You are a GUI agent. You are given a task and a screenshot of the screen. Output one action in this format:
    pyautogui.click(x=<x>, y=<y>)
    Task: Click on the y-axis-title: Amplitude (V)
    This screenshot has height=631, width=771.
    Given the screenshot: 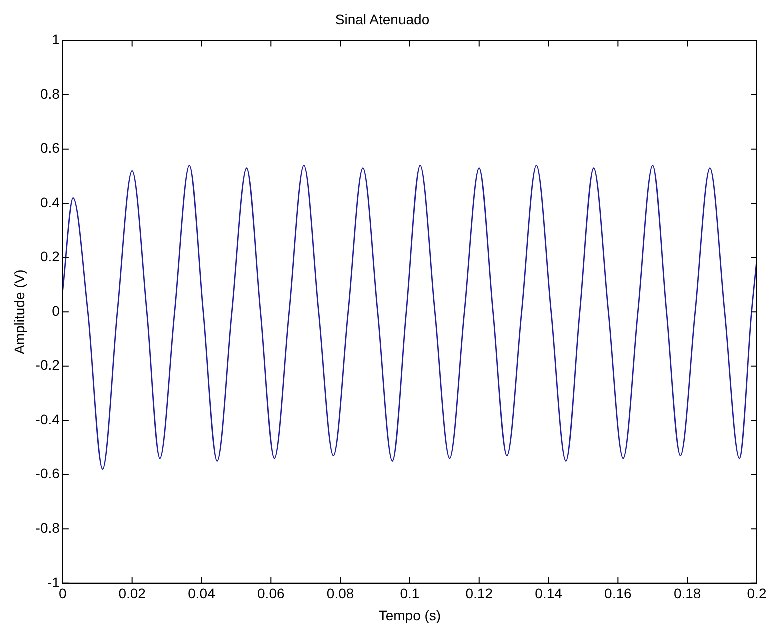 What is the action you would take?
    pyautogui.click(x=19, y=312)
    